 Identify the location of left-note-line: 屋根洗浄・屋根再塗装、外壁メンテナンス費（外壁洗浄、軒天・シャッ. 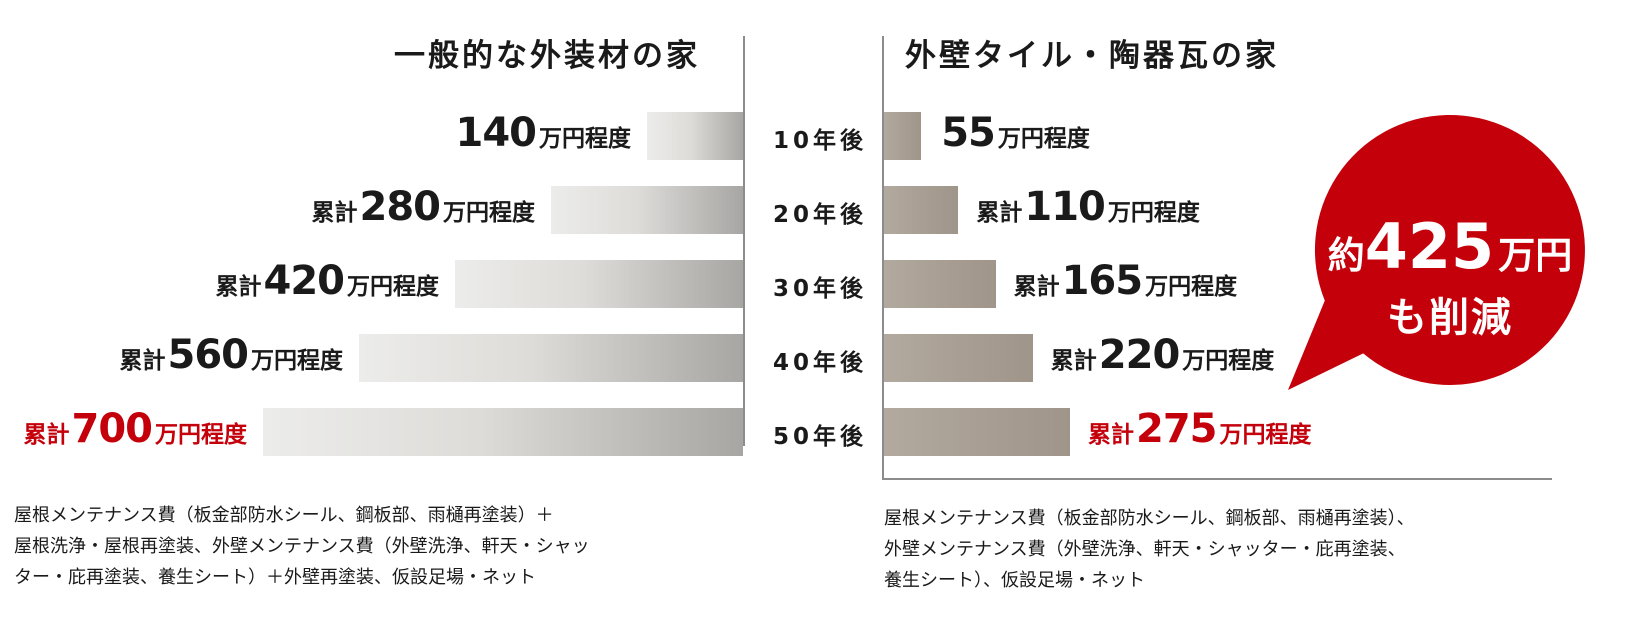
(302, 546).